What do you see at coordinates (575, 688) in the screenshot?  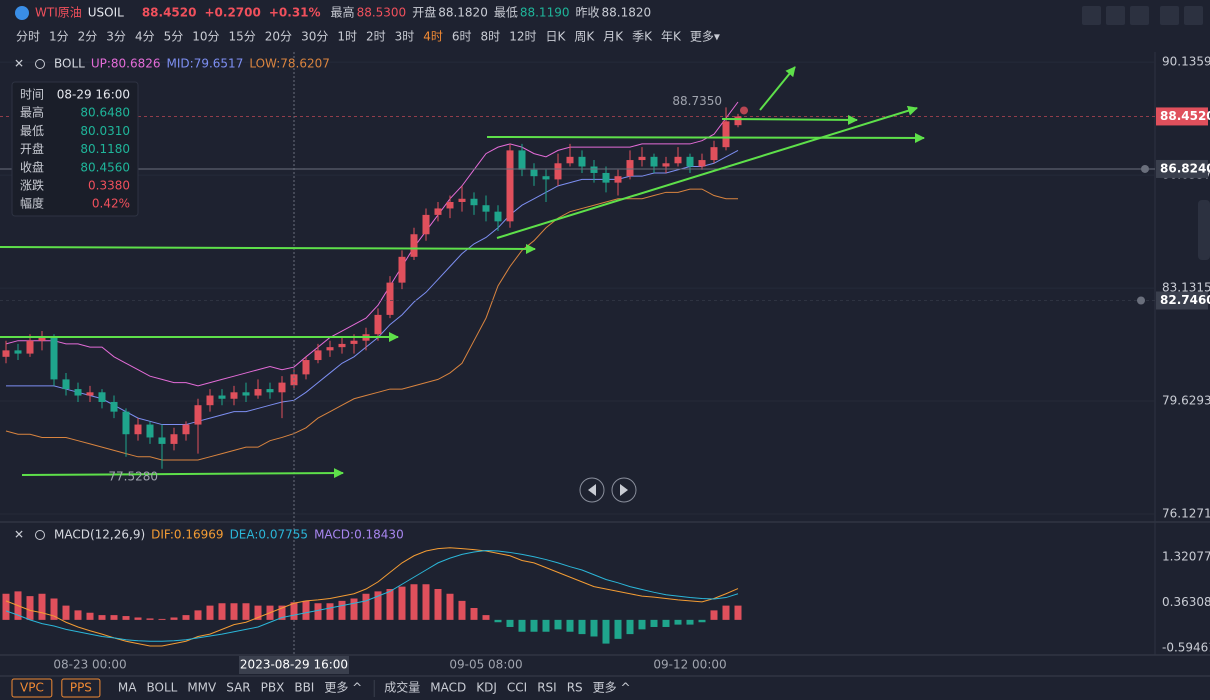 I see `indicator-button: RS` at bounding box center [575, 688].